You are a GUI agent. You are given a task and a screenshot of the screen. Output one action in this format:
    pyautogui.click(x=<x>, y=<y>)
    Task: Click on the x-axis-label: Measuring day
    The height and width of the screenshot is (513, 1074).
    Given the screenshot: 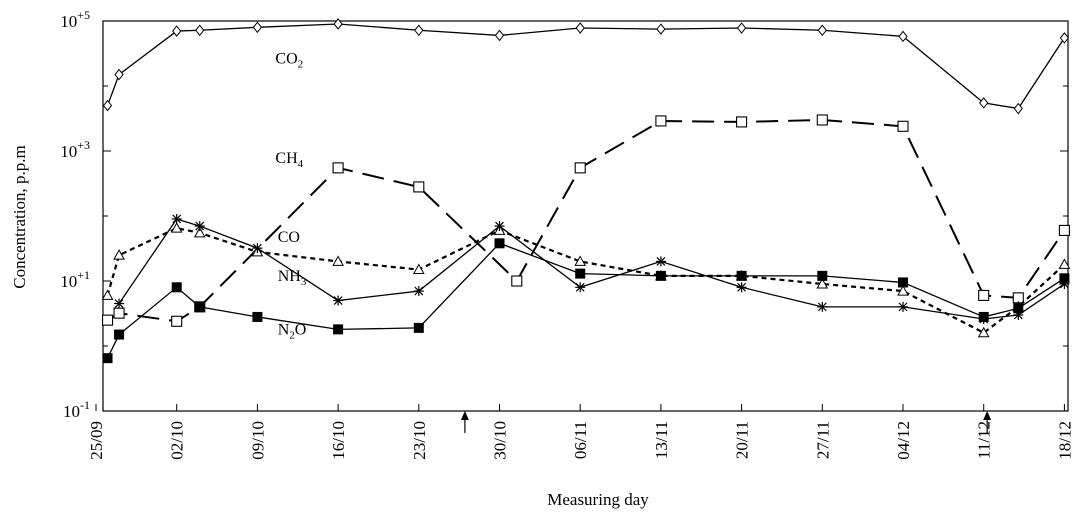 What is the action you would take?
    pyautogui.click(x=598, y=499)
    